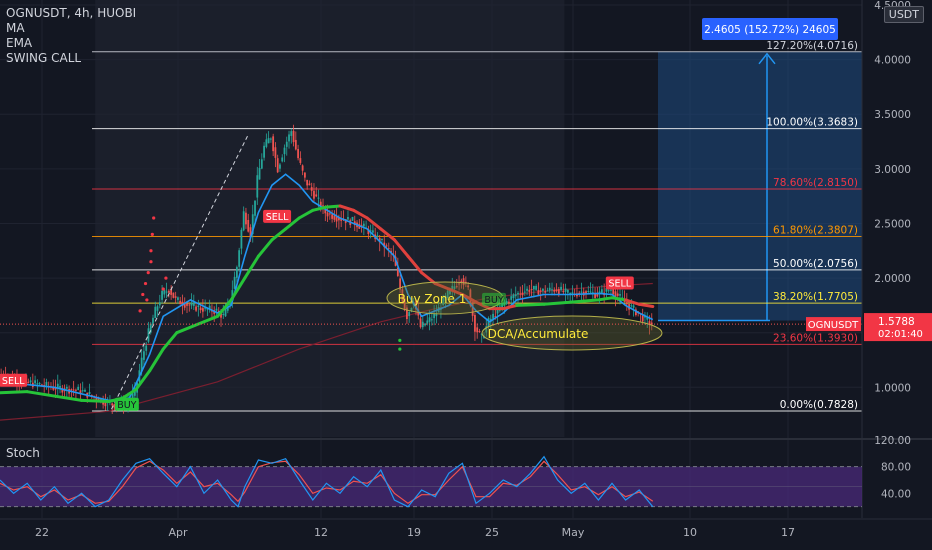  Describe the element at coordinates (690, 532) in the screenshot. I see `time-axis-label: 10` at that location.